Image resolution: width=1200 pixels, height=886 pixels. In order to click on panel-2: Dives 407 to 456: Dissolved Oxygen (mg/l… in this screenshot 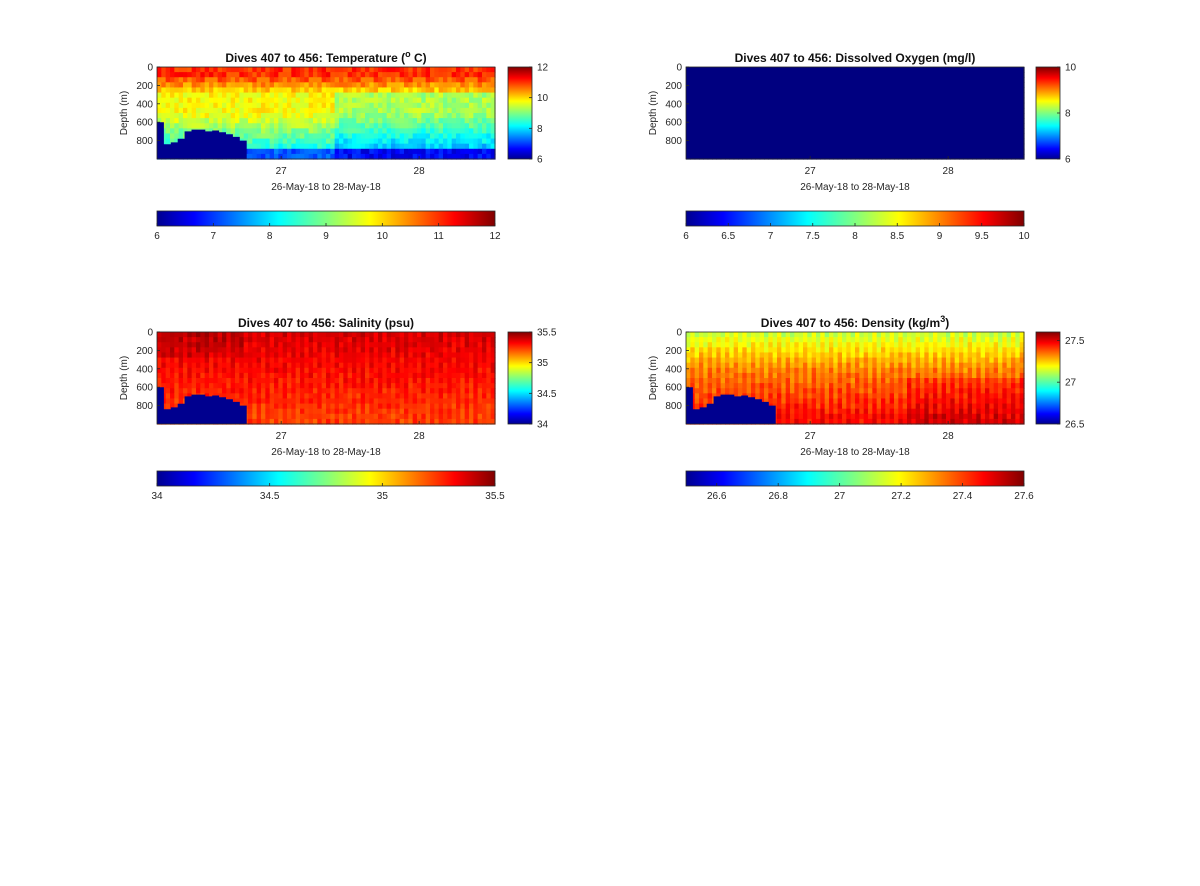, I will do `click(862, 146)`.